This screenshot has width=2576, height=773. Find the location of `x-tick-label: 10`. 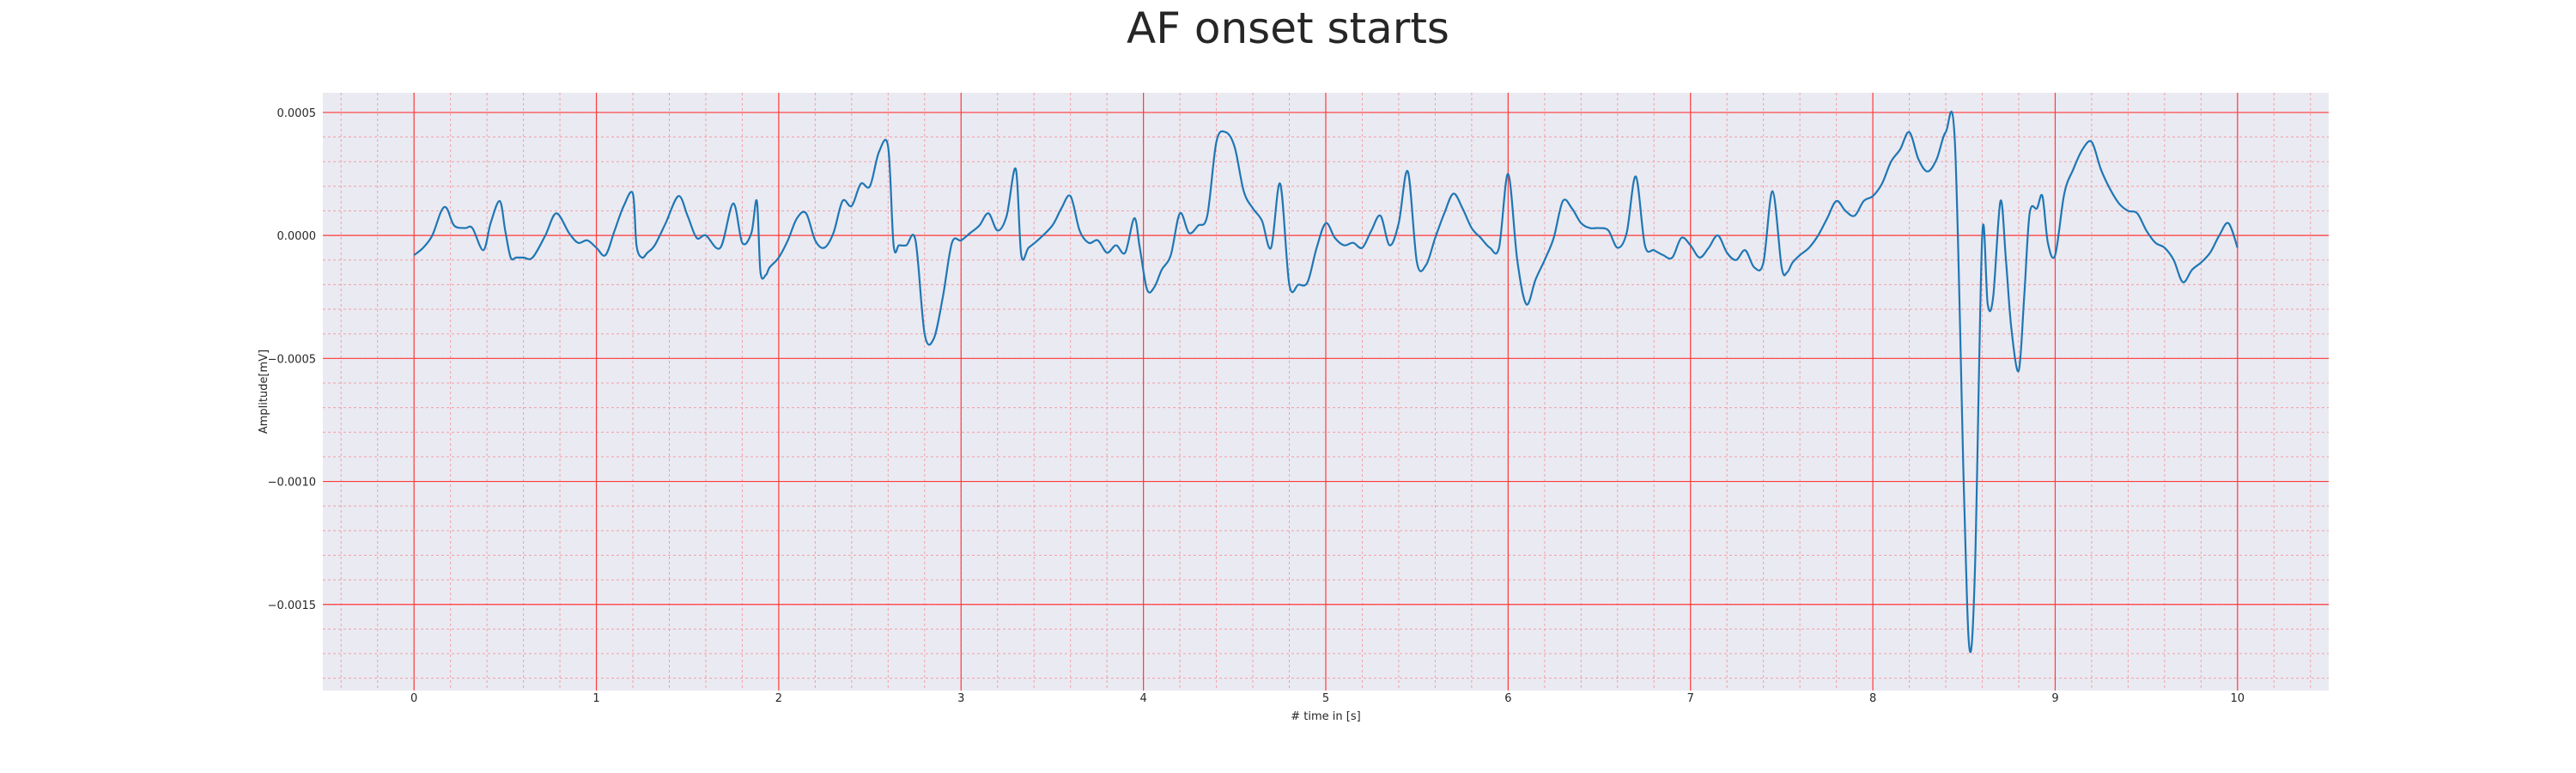

x-tick-label: 10 is located at coordinates (2238, 698).